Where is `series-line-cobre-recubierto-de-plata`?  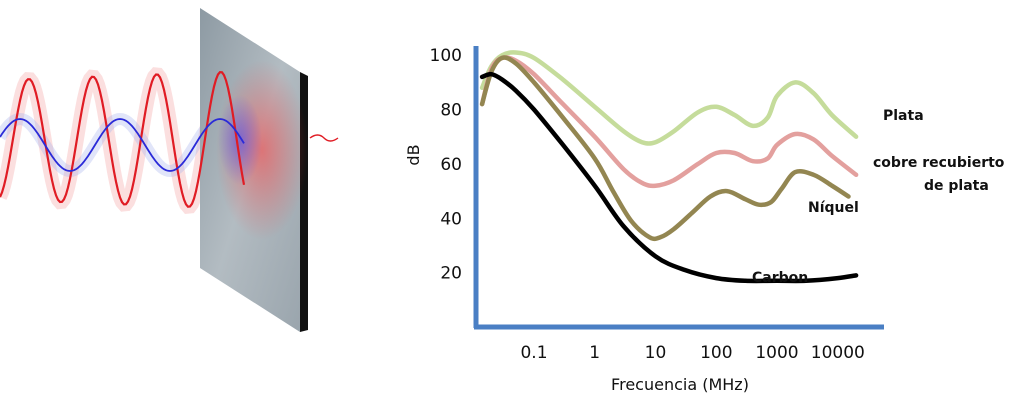 series-line-cobre-recubierto-de-plata is located at coordinates (669, 122).